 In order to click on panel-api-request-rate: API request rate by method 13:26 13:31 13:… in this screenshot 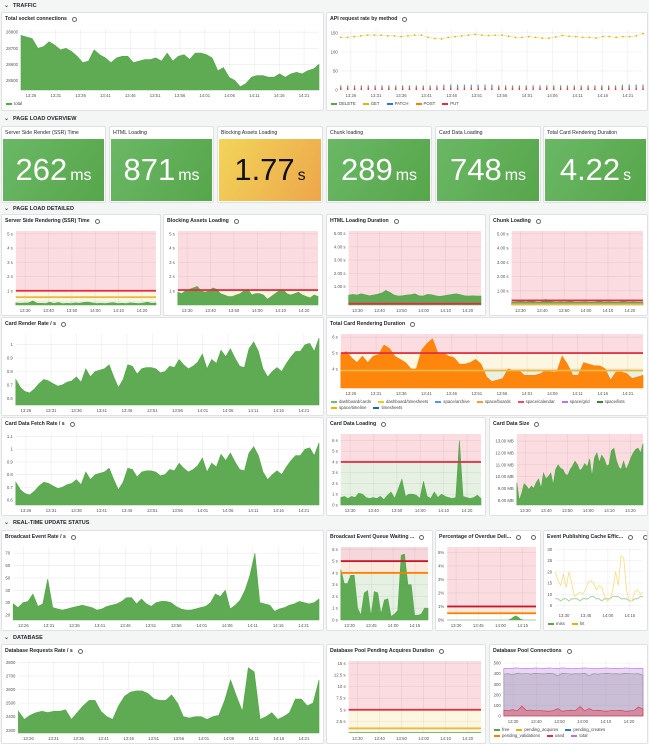, I will do `click(487, 61)`.